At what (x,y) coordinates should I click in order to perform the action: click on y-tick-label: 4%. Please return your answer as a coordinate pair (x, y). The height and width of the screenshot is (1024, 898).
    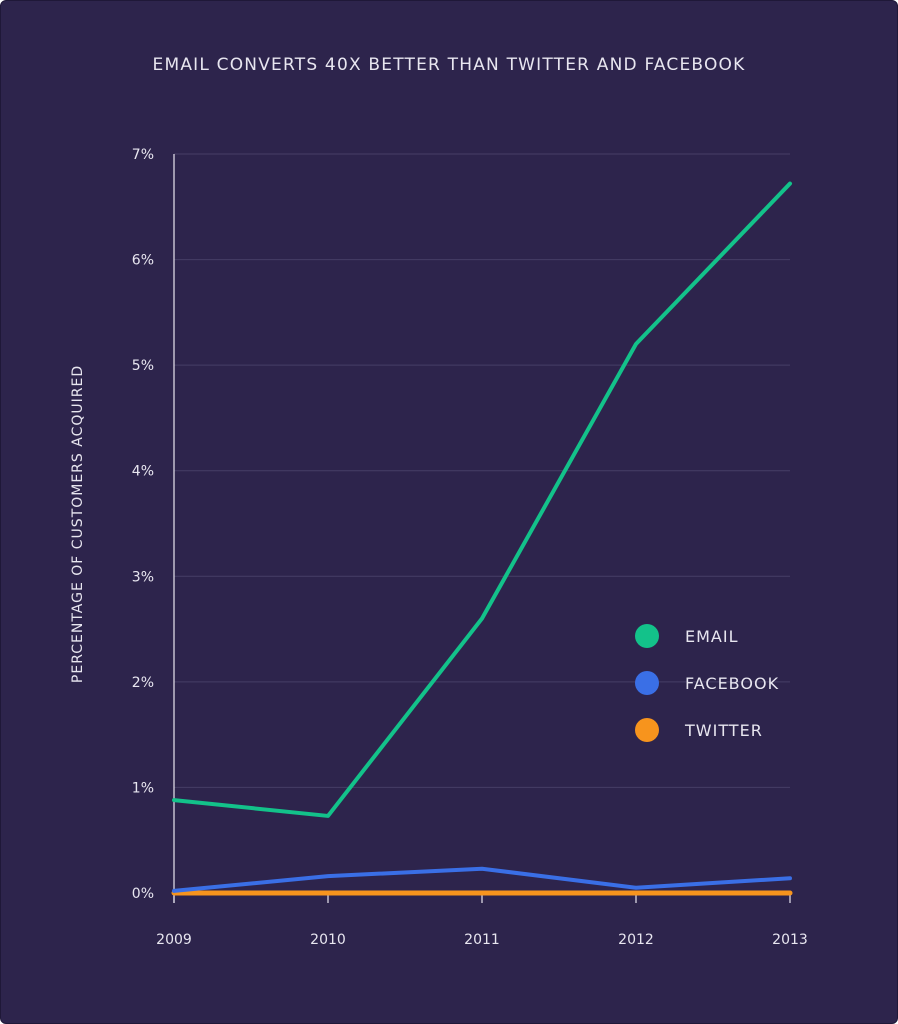
    Looking at the image, I should click on (143, 472).